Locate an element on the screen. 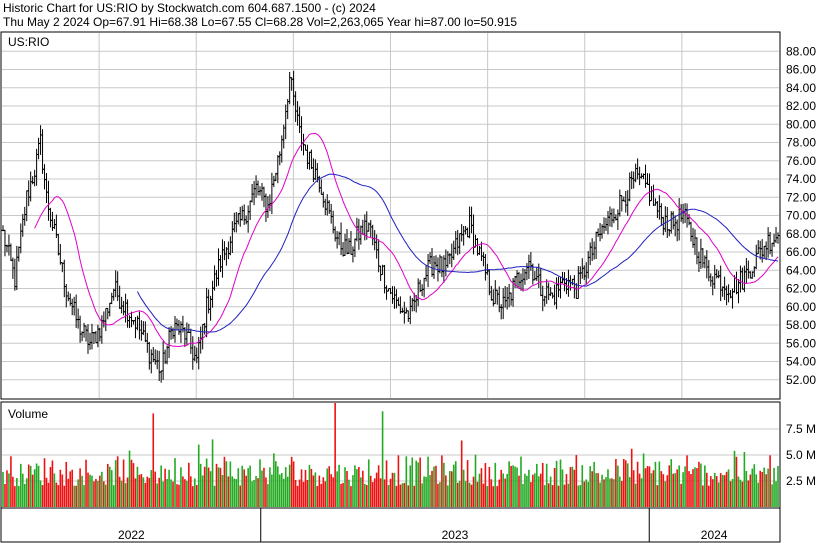  price-tick-label: 88.00 is located at coordinates (801, 51).